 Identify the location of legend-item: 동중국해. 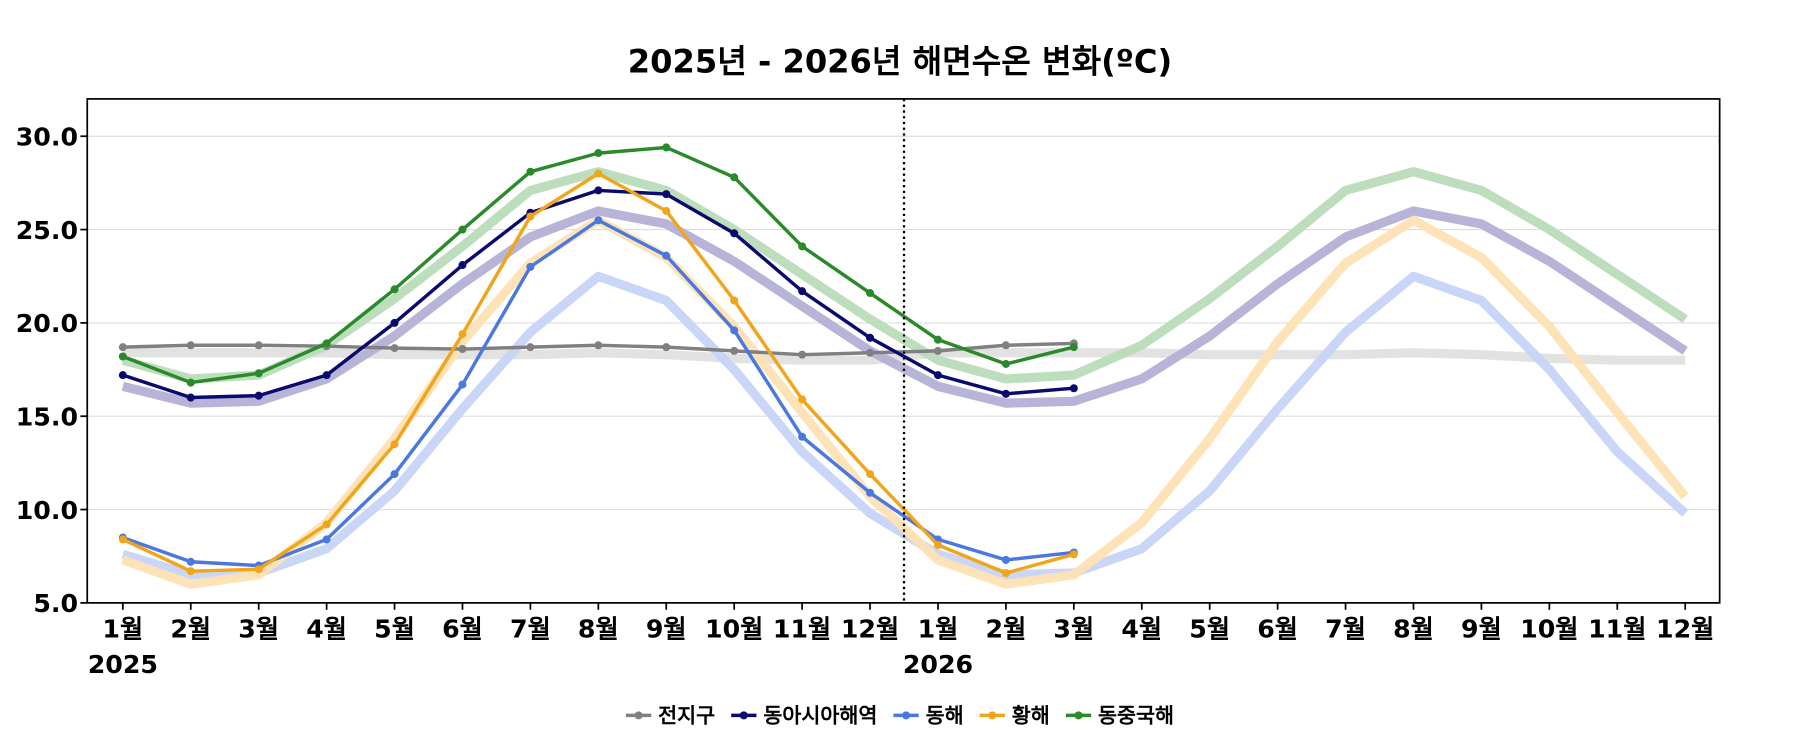
(1119, 716).